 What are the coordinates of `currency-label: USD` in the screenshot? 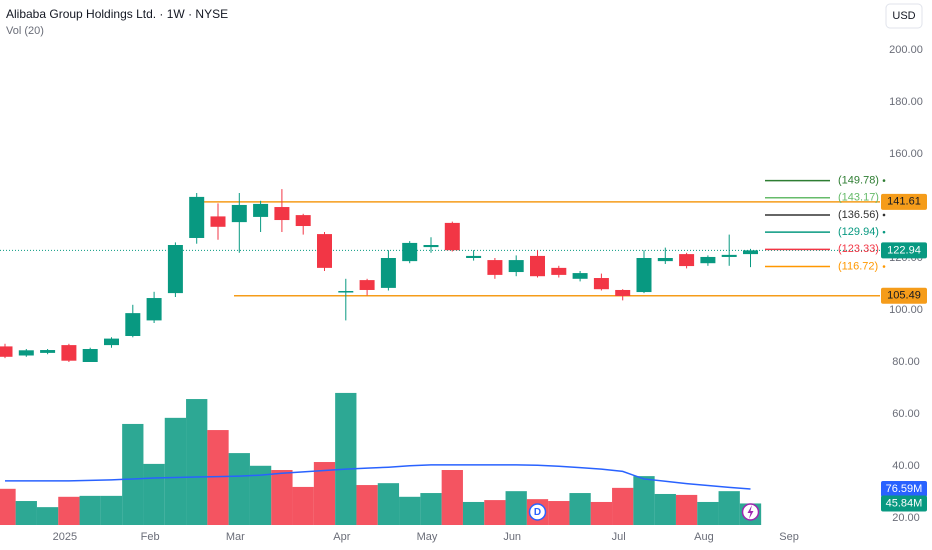 It's located at (903, 16).